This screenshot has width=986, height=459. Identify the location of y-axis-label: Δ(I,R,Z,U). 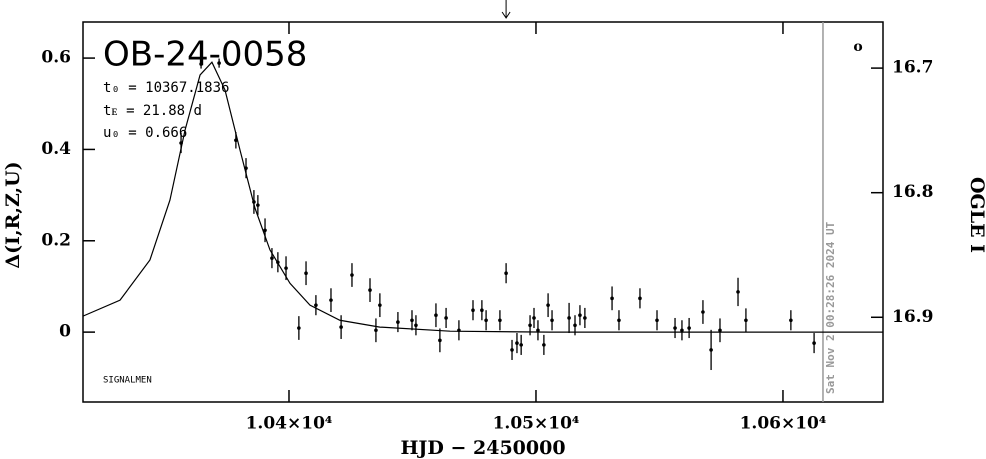
(13, 214).